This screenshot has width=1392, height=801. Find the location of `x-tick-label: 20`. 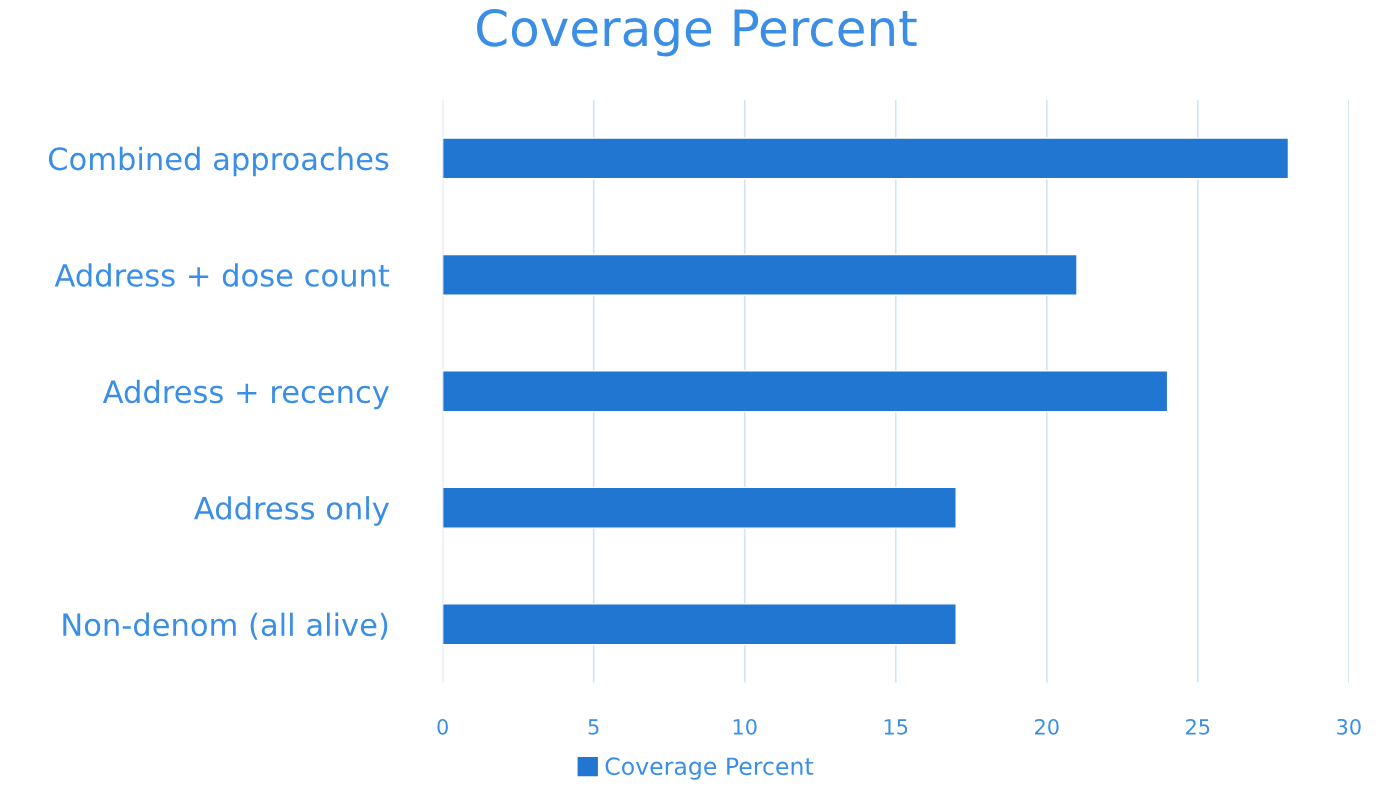

x-tick-label: 20 is located at coordinates (1047, 726).